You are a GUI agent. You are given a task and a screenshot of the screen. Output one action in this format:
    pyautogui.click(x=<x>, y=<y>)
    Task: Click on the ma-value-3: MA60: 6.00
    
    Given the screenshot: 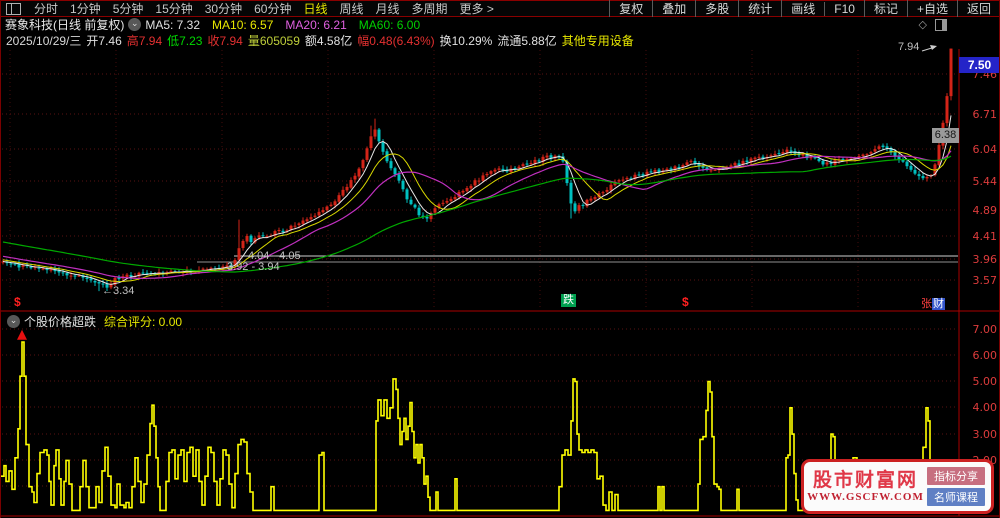 What is the action you would take?
    pyautogui.click(x=389, y=24)
    